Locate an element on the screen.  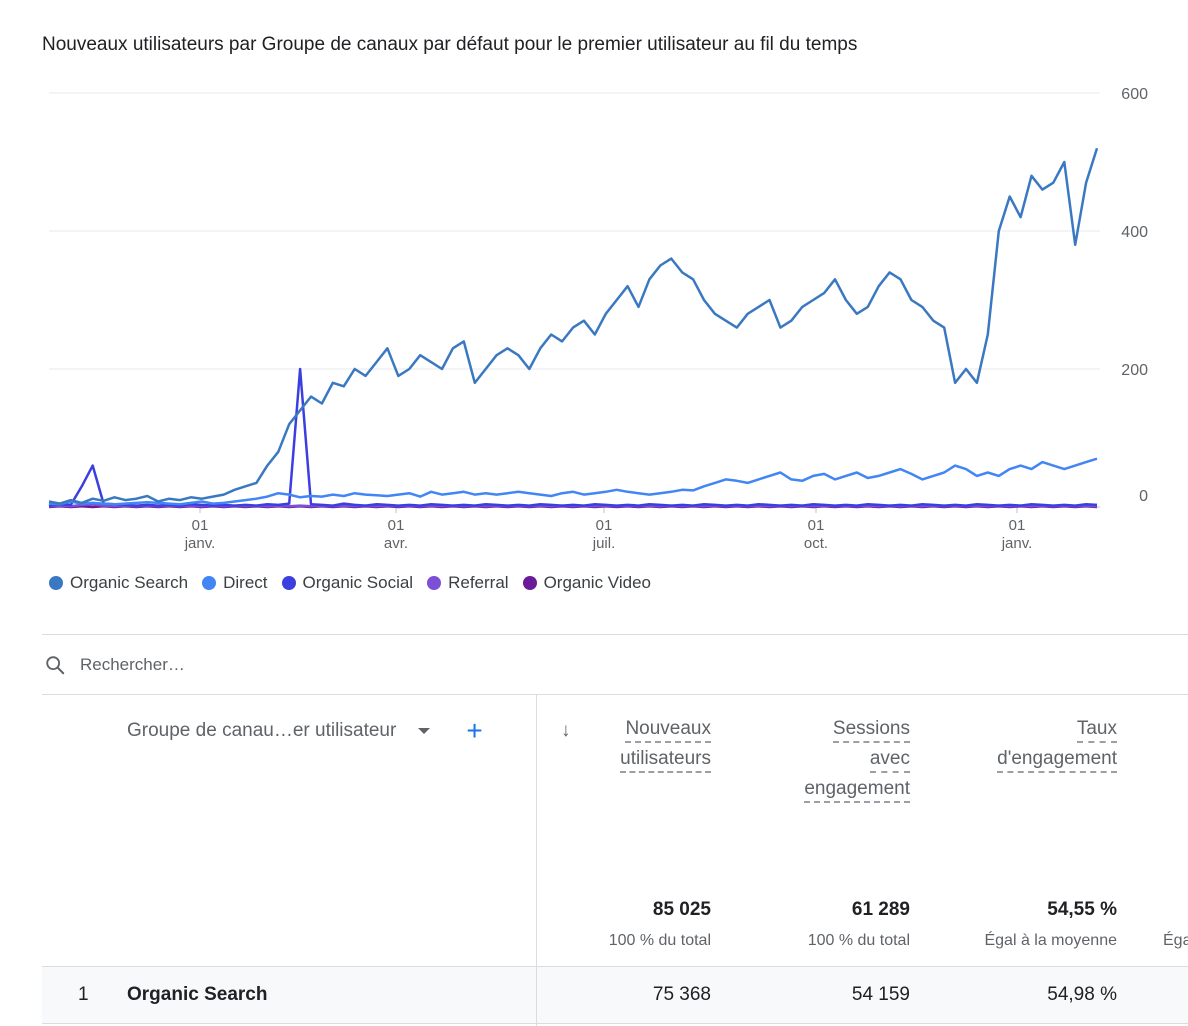
x-tick-label: juil. is located at coordinates (604, 543).